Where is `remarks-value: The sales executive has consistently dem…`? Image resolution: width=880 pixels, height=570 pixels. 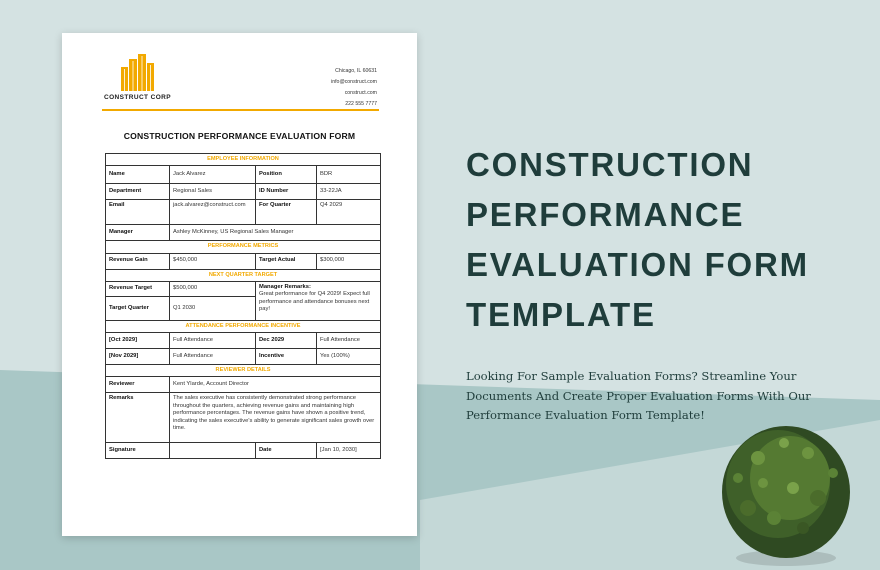
remarks-value: The sales executive has consistently dem… is located at coordinates (275, 418).